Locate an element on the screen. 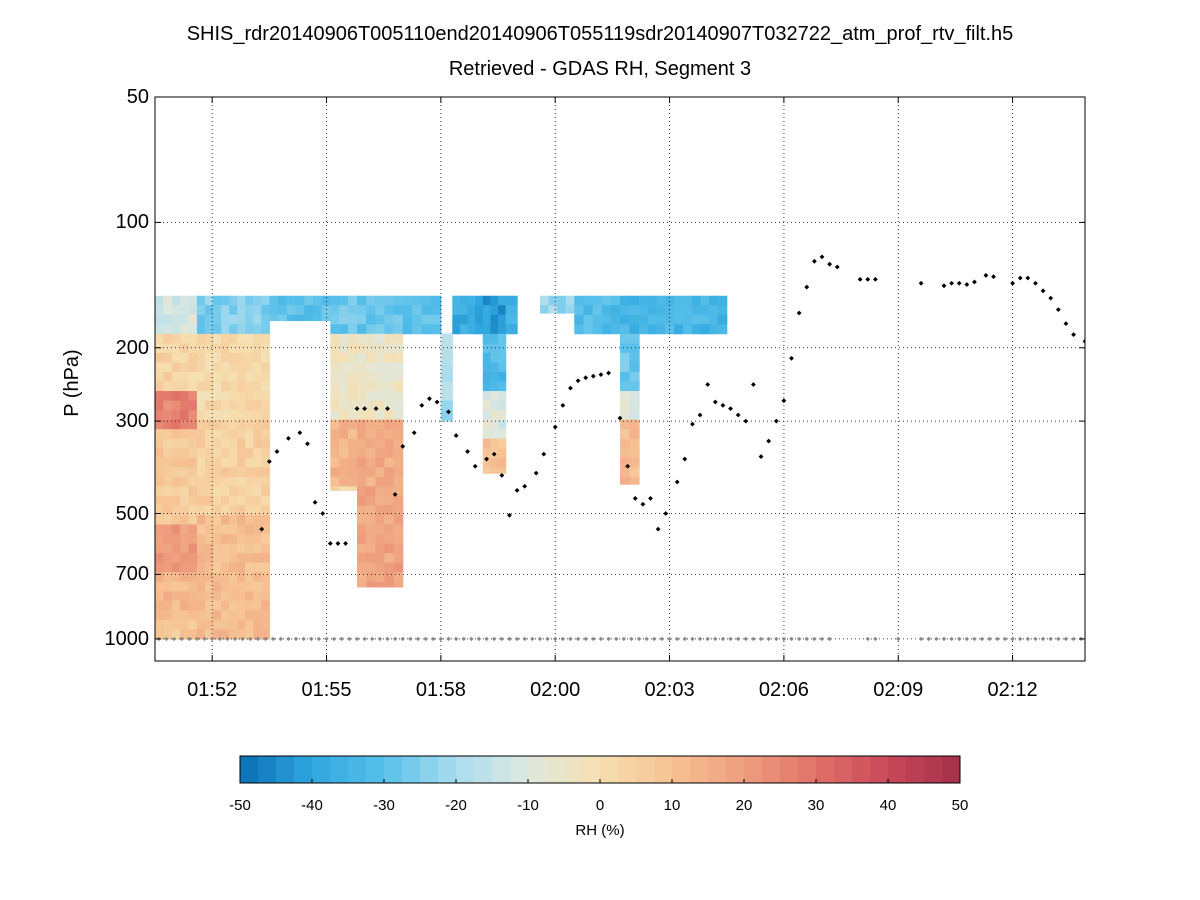 This screenshot has width=1200, height=900. y-tick-label: 50 is located at coordinates (137, 97).